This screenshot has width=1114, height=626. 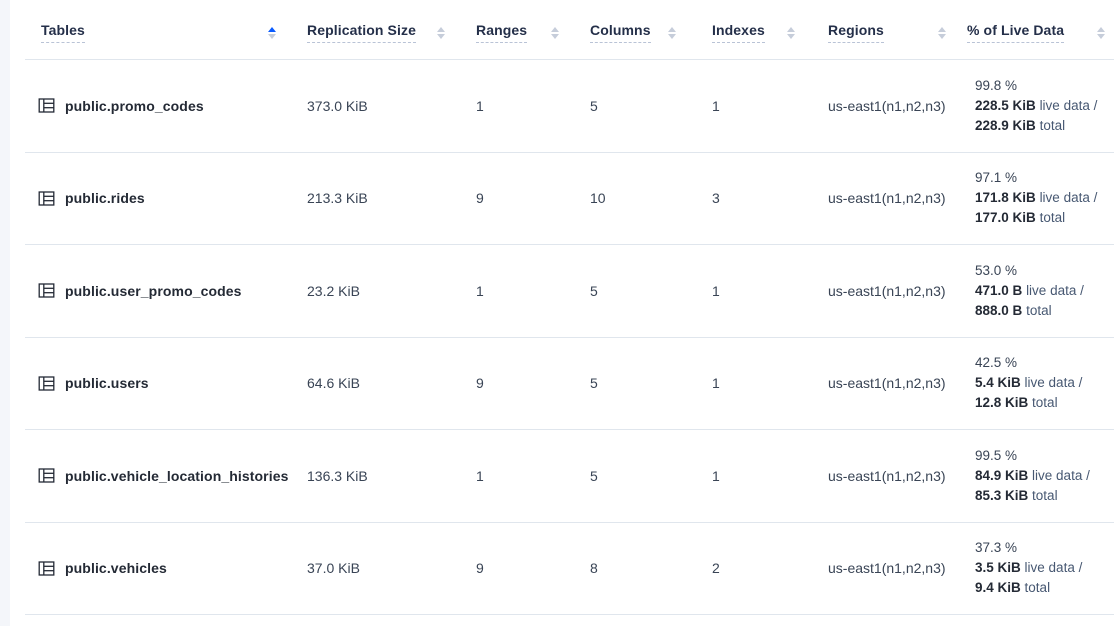 I want to click on live-data-percent: 99.8 %, so click(x=996, y=85).